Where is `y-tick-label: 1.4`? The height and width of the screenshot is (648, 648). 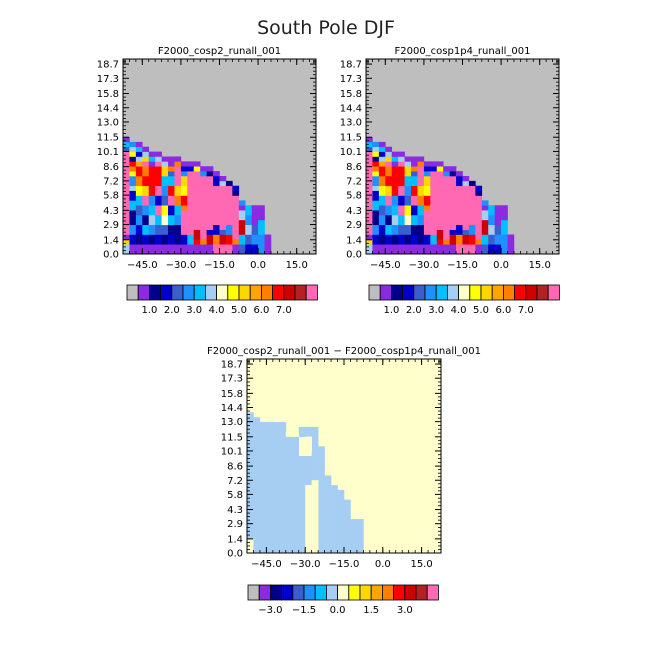
y-tick-label: 1.4 is located at coordinates (354, 240).